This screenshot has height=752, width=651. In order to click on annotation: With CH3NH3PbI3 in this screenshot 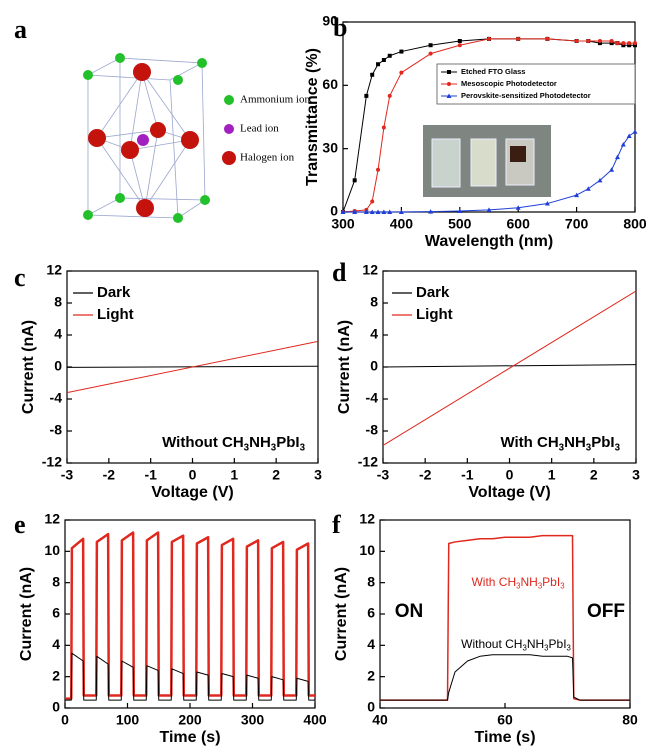, I will do `click(517, 582)`.